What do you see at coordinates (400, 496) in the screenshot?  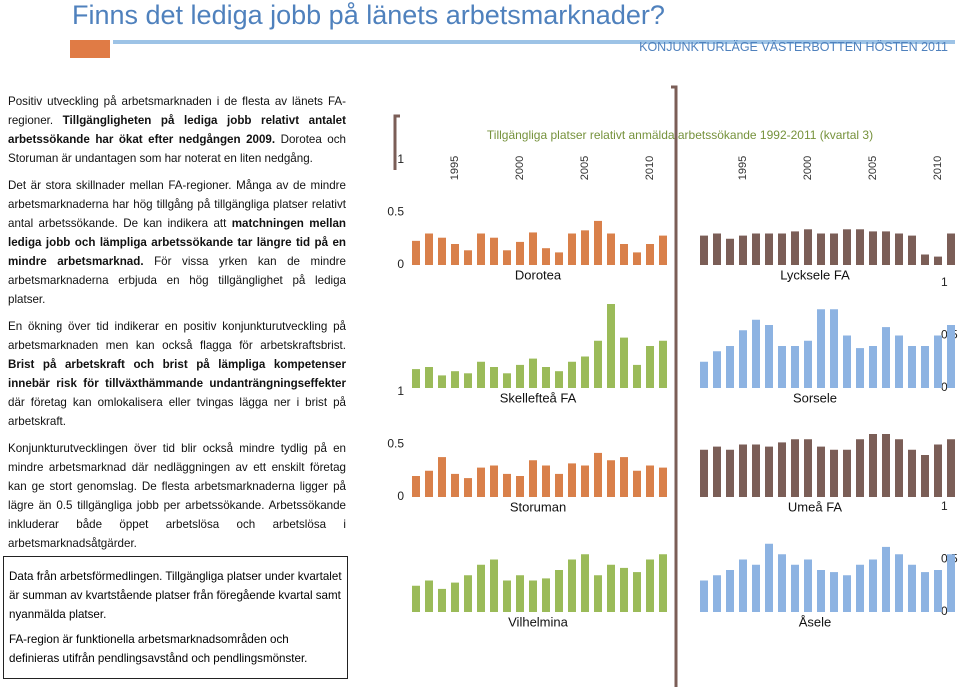 I see `y-tick-label: 0` at bounding box center [400, 496].